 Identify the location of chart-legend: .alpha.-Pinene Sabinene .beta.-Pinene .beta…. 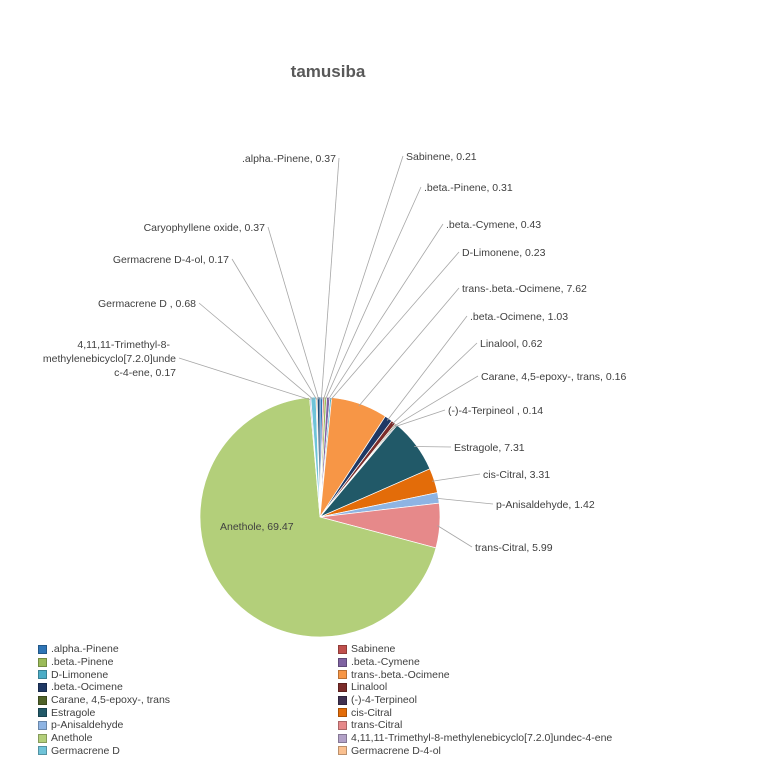
(338, 700).